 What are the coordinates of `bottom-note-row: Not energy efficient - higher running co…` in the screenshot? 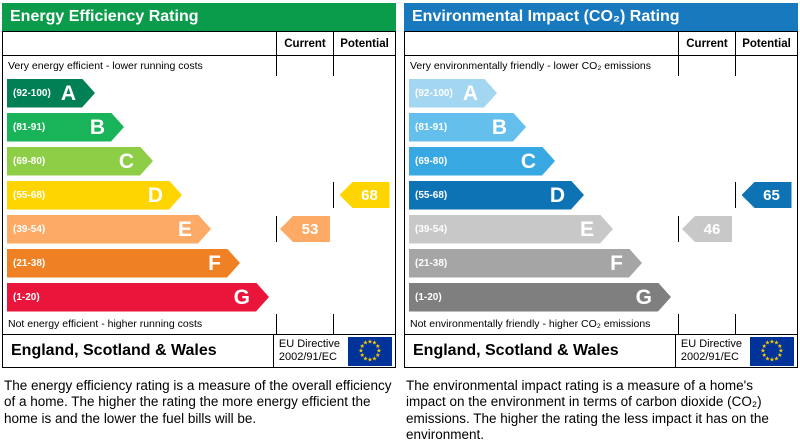 It's located at (199, 324).